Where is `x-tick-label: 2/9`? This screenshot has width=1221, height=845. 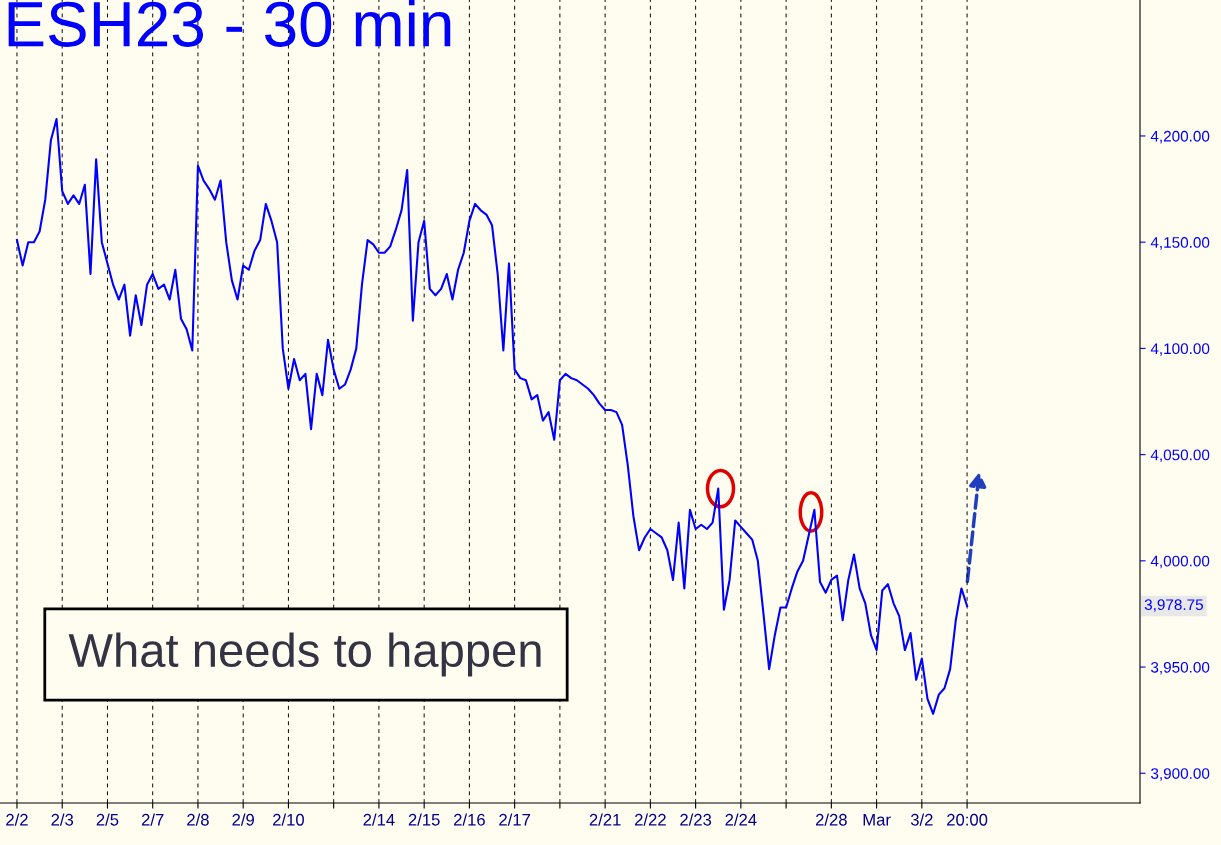
x-tick-label: 2/9 is located at coordinates (243, 819).